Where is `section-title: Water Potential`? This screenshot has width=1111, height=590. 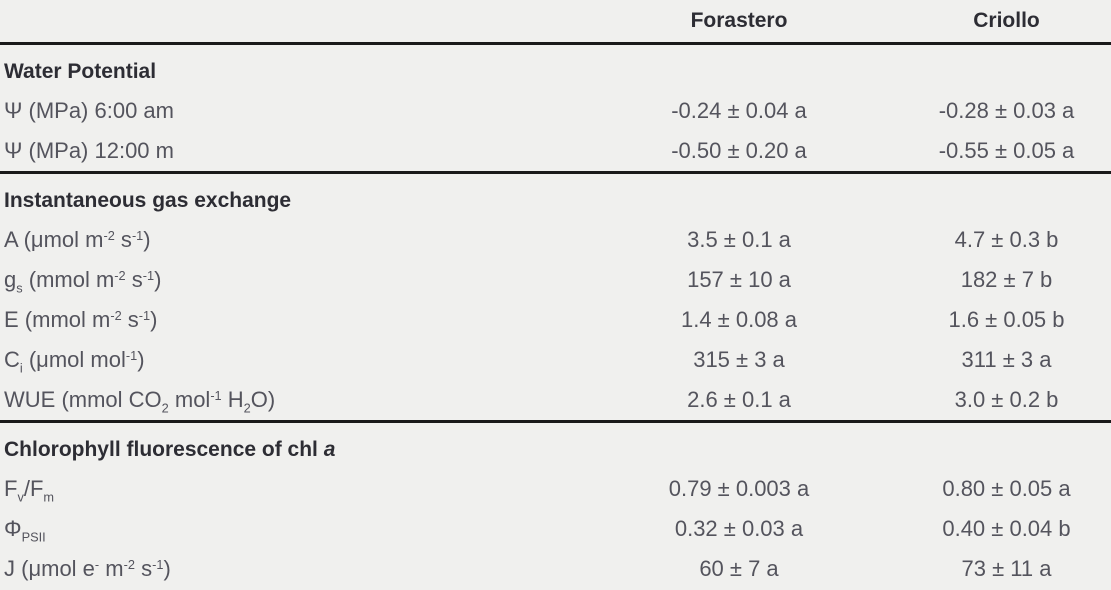 section-title: Water Potential is located at coordinates (80, 71).